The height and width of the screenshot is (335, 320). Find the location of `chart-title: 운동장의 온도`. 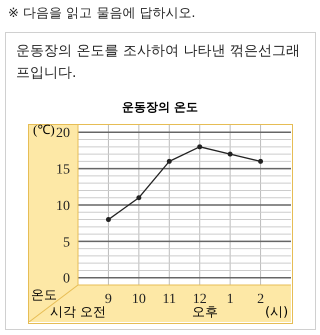

chart-title: 운동장의 온도 is located at coordinates (160, 107).